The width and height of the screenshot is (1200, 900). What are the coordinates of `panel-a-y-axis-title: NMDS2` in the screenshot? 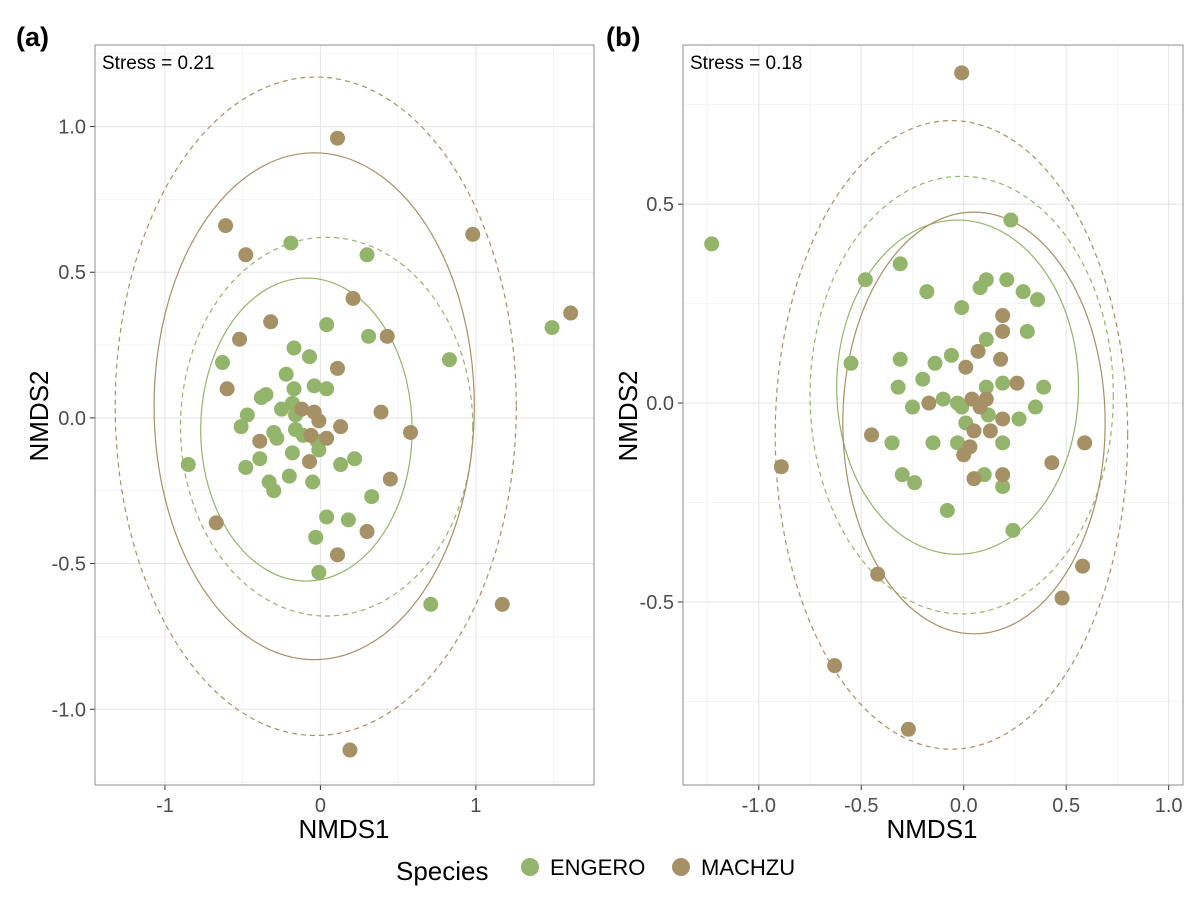 It's located at (39, 415).